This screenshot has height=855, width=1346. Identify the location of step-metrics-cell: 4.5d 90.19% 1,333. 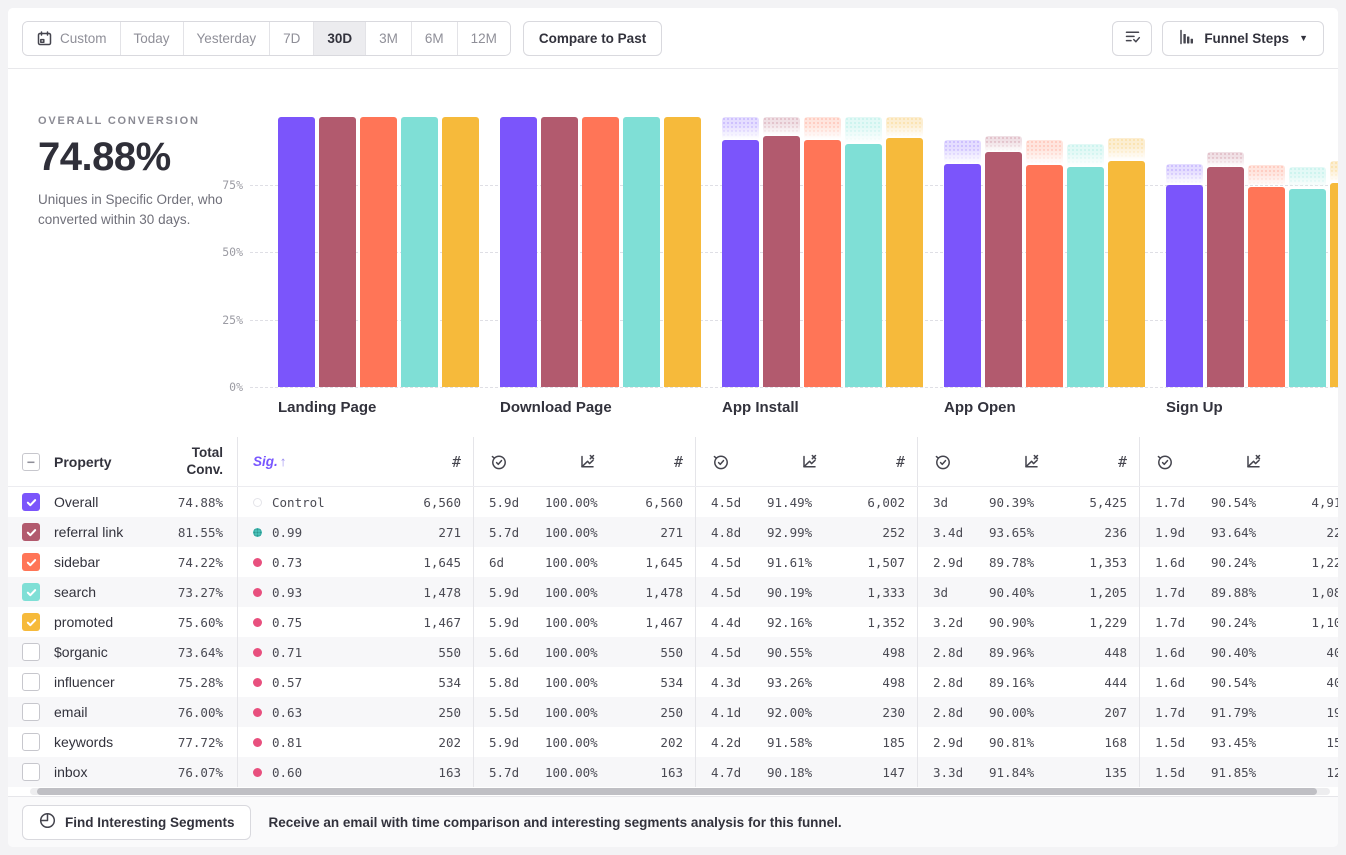
(806, 592).